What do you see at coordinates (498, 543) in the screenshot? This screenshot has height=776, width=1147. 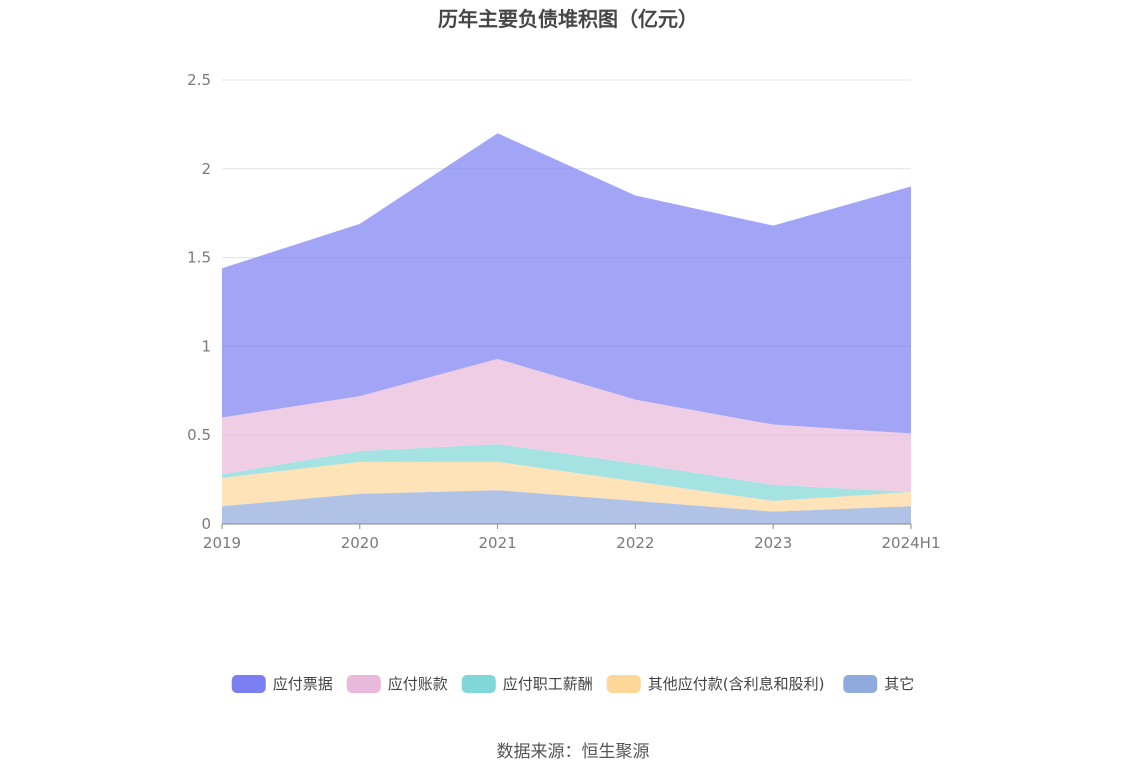 I see `x-tick-label: 2021` at bounding box center [498, 543].